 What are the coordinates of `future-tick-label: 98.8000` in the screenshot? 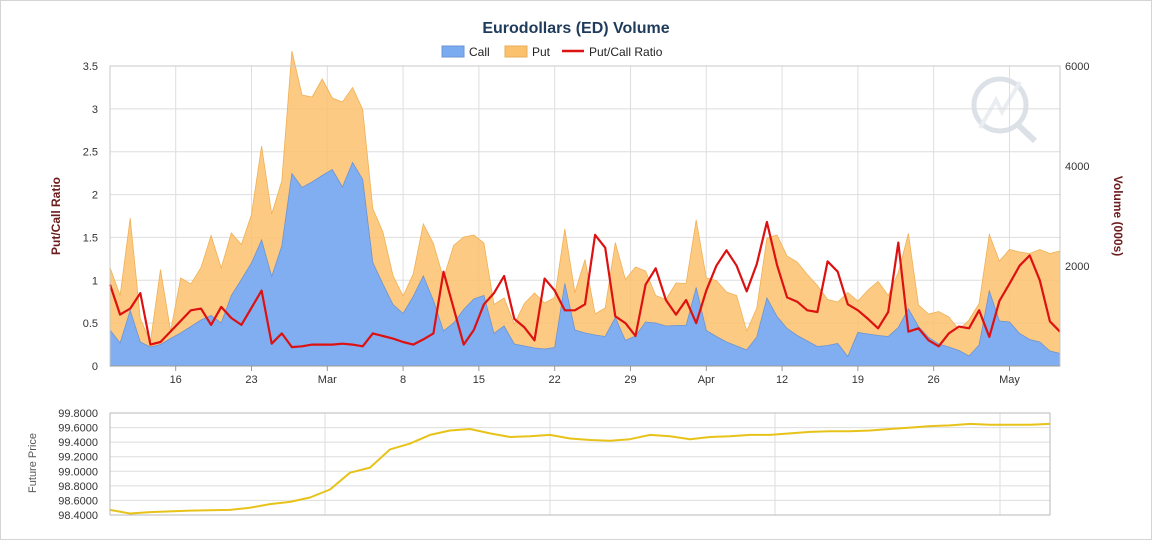 It's located at (78, 487).